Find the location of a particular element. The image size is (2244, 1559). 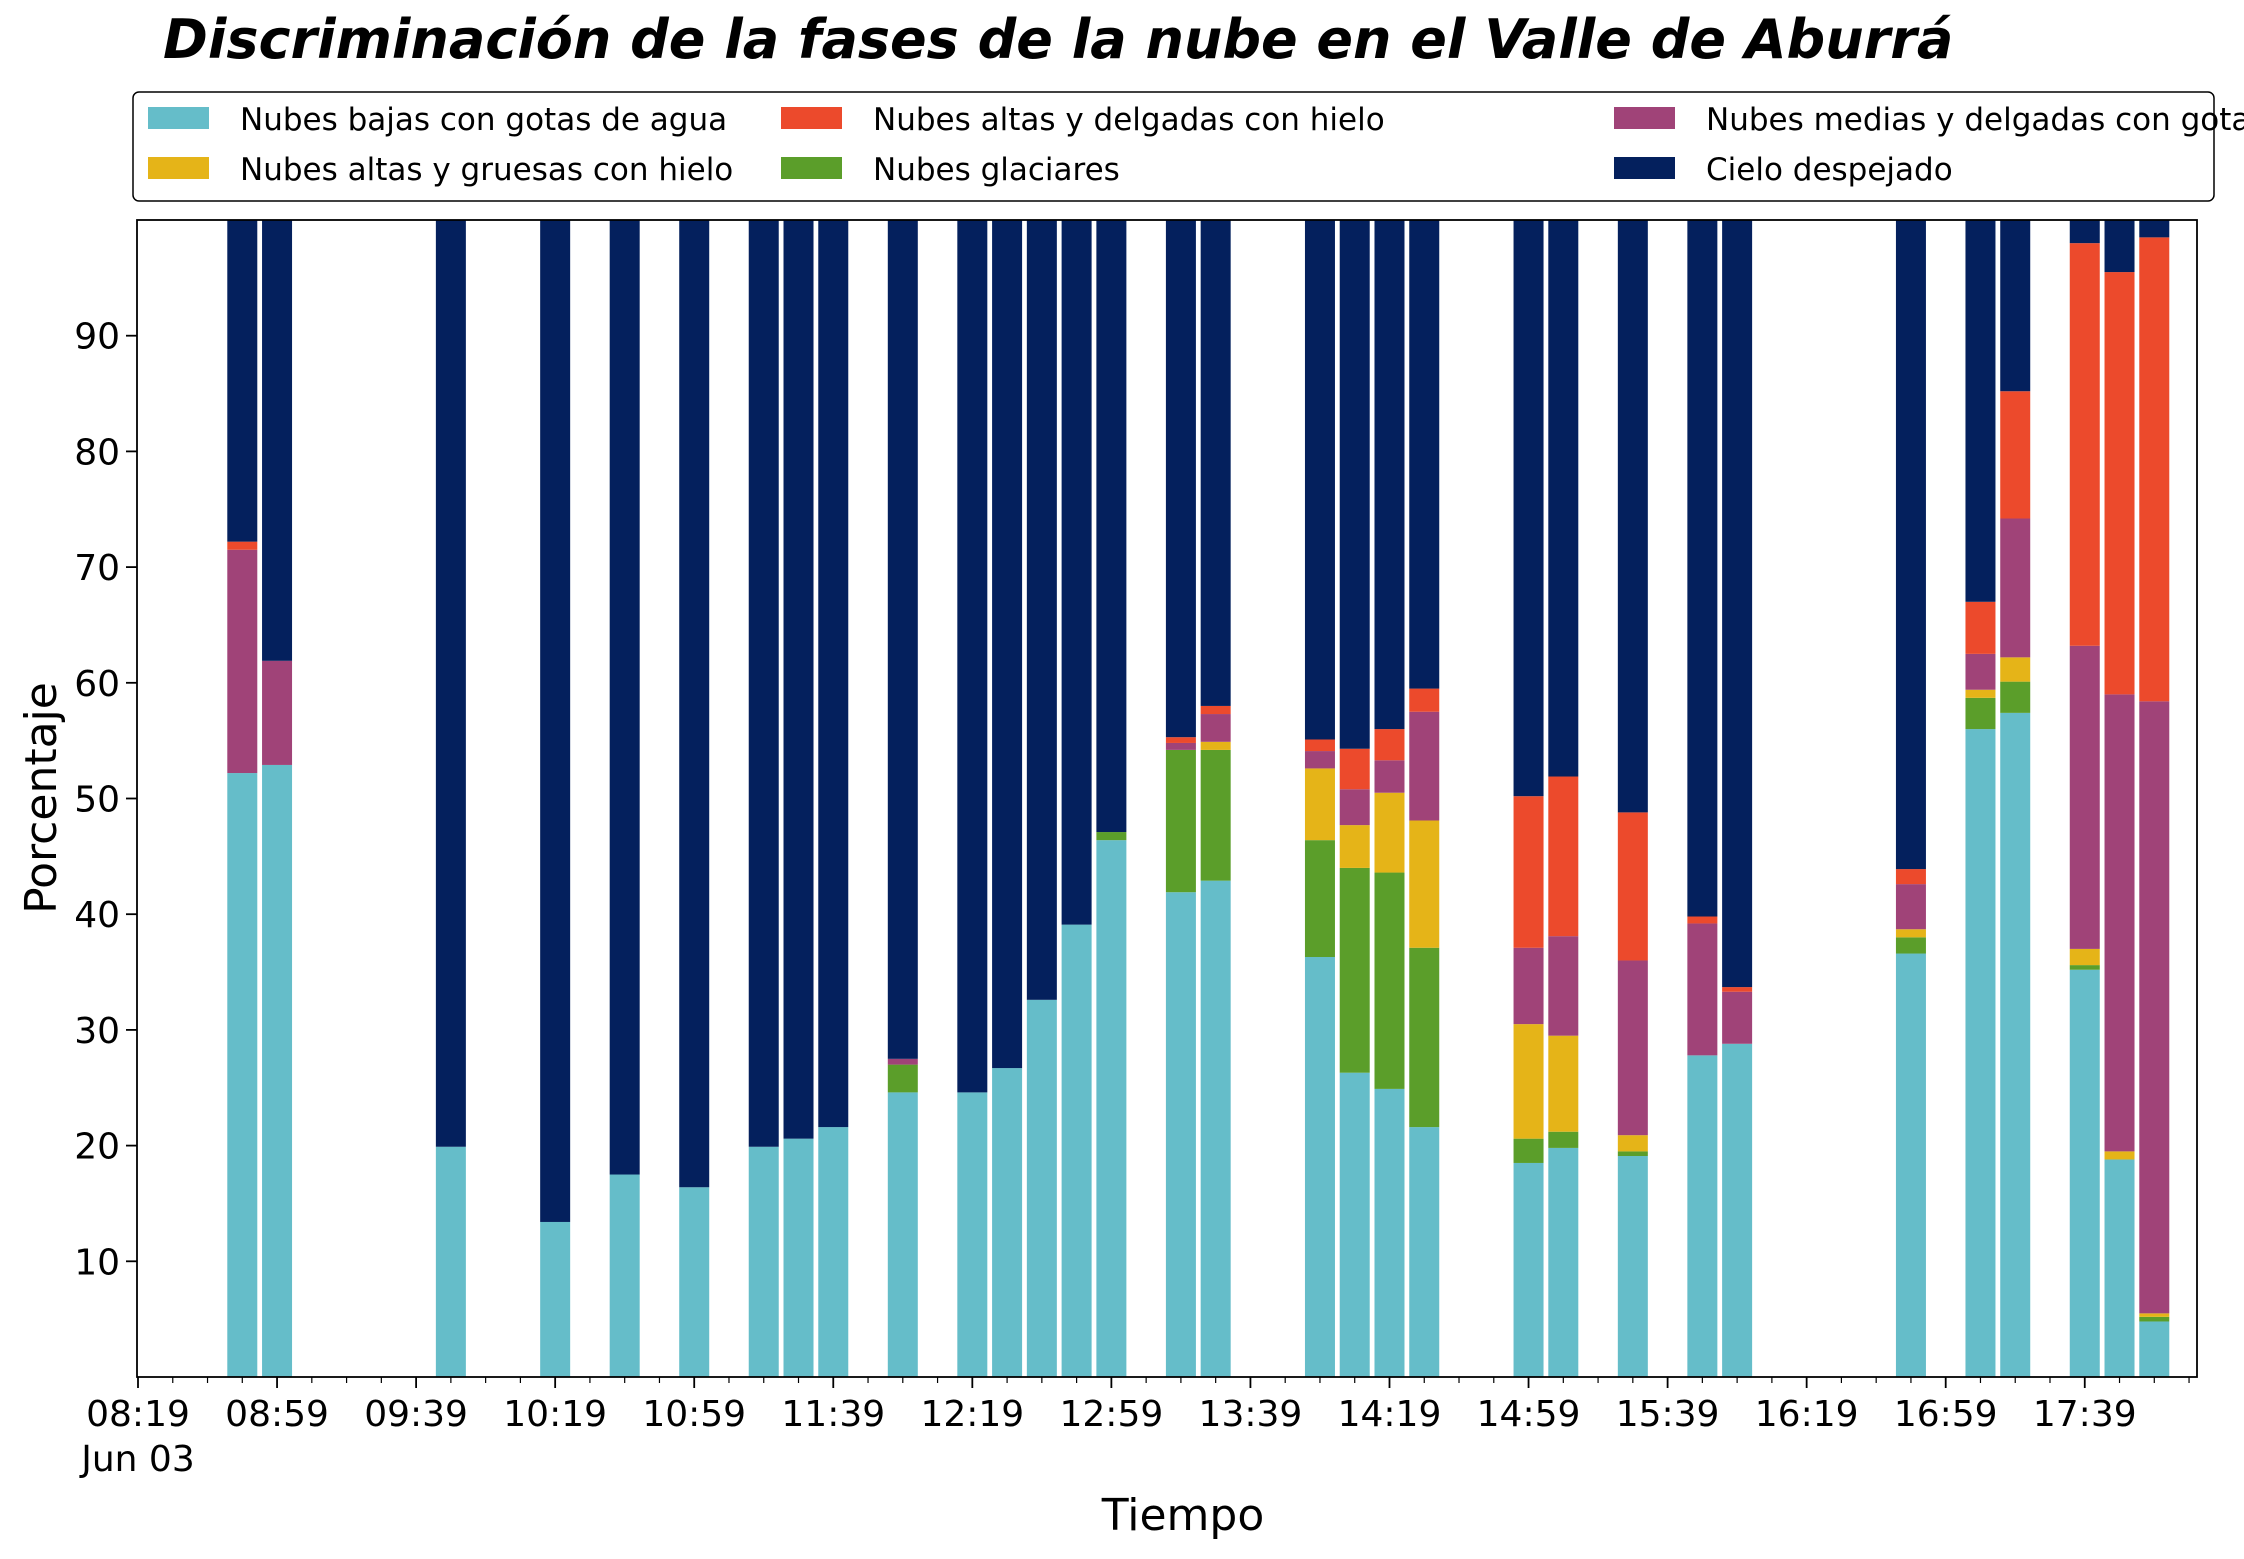

y-tick-label-70: 70 is located at coordinates (97, 568).